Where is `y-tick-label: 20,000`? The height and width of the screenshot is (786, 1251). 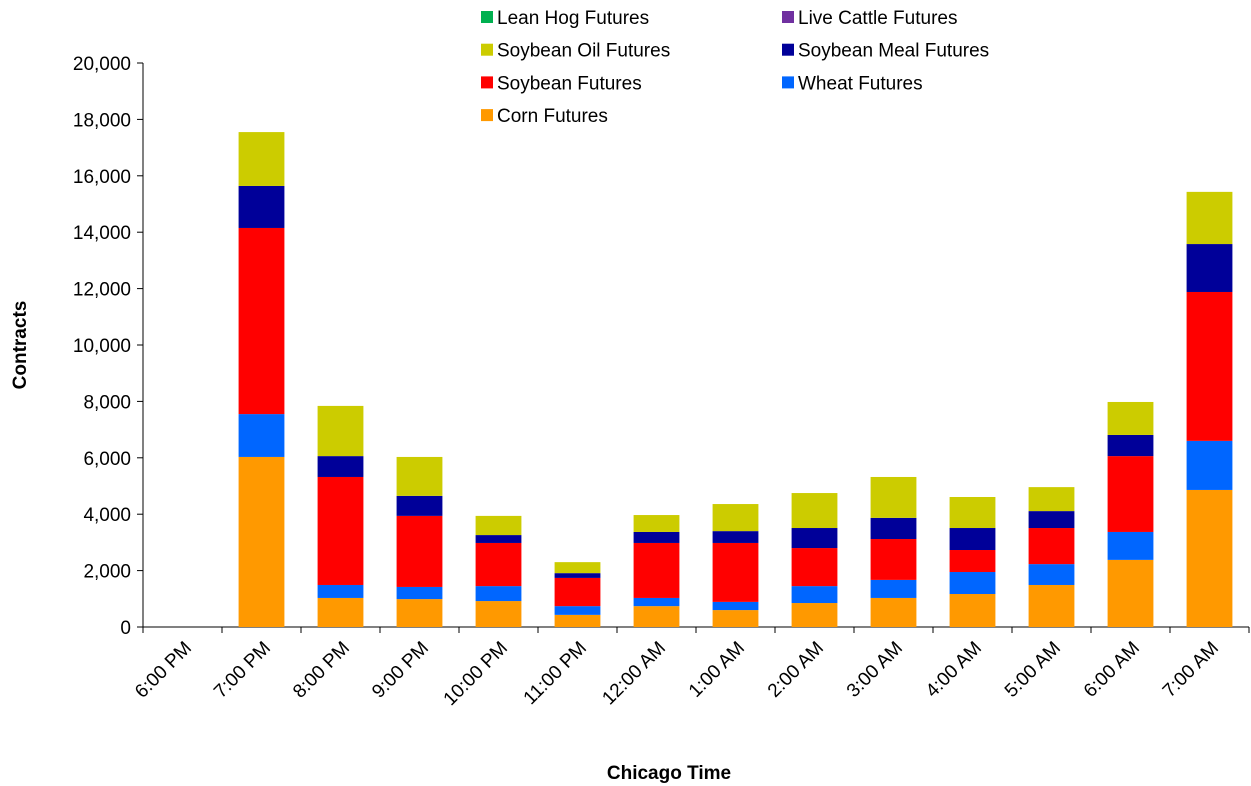 y-tick-label: 20,000 is located at coordinates (102, 64).